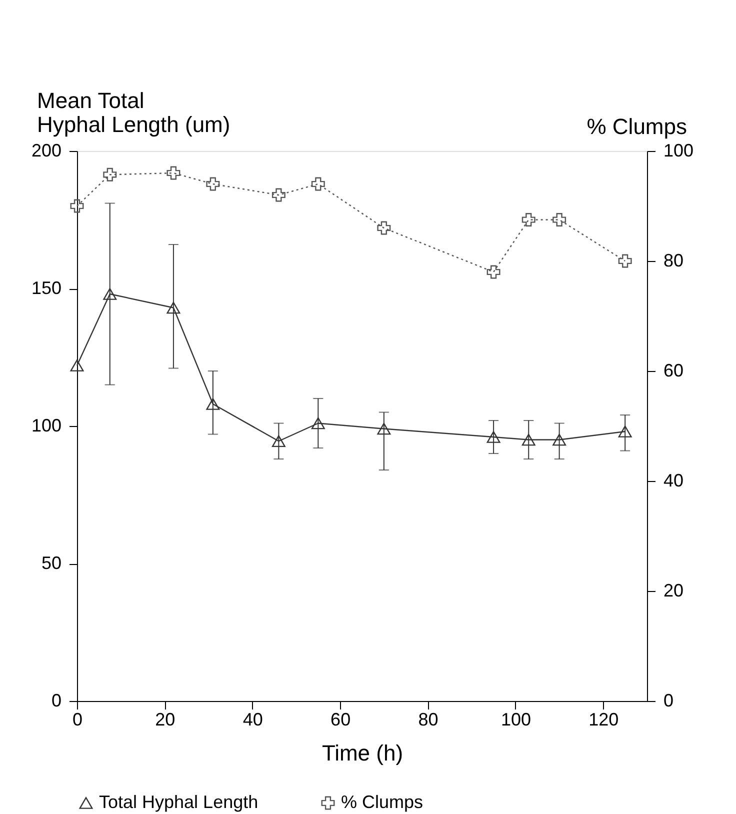 The image size is (736, 814). What do you see at coordinates (51, 563) in the screenshot?
I see `y-tick-label: 50` at bounding box center [51, 563].